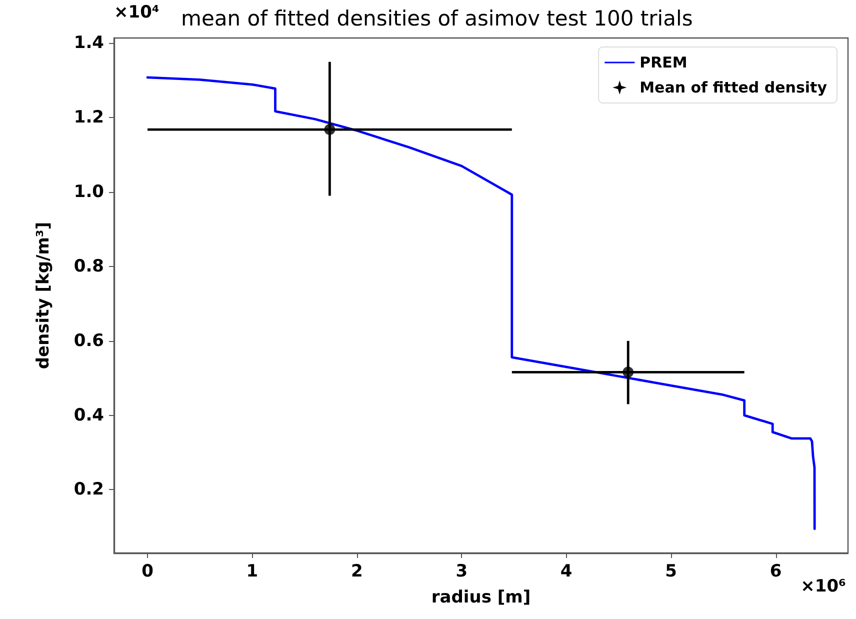 This screenshot has height=619, width=856. What do you see at coordinates (252, 572) in the screenshot?
I see `x-tick-label: 1` at bounding box center [252, 572].